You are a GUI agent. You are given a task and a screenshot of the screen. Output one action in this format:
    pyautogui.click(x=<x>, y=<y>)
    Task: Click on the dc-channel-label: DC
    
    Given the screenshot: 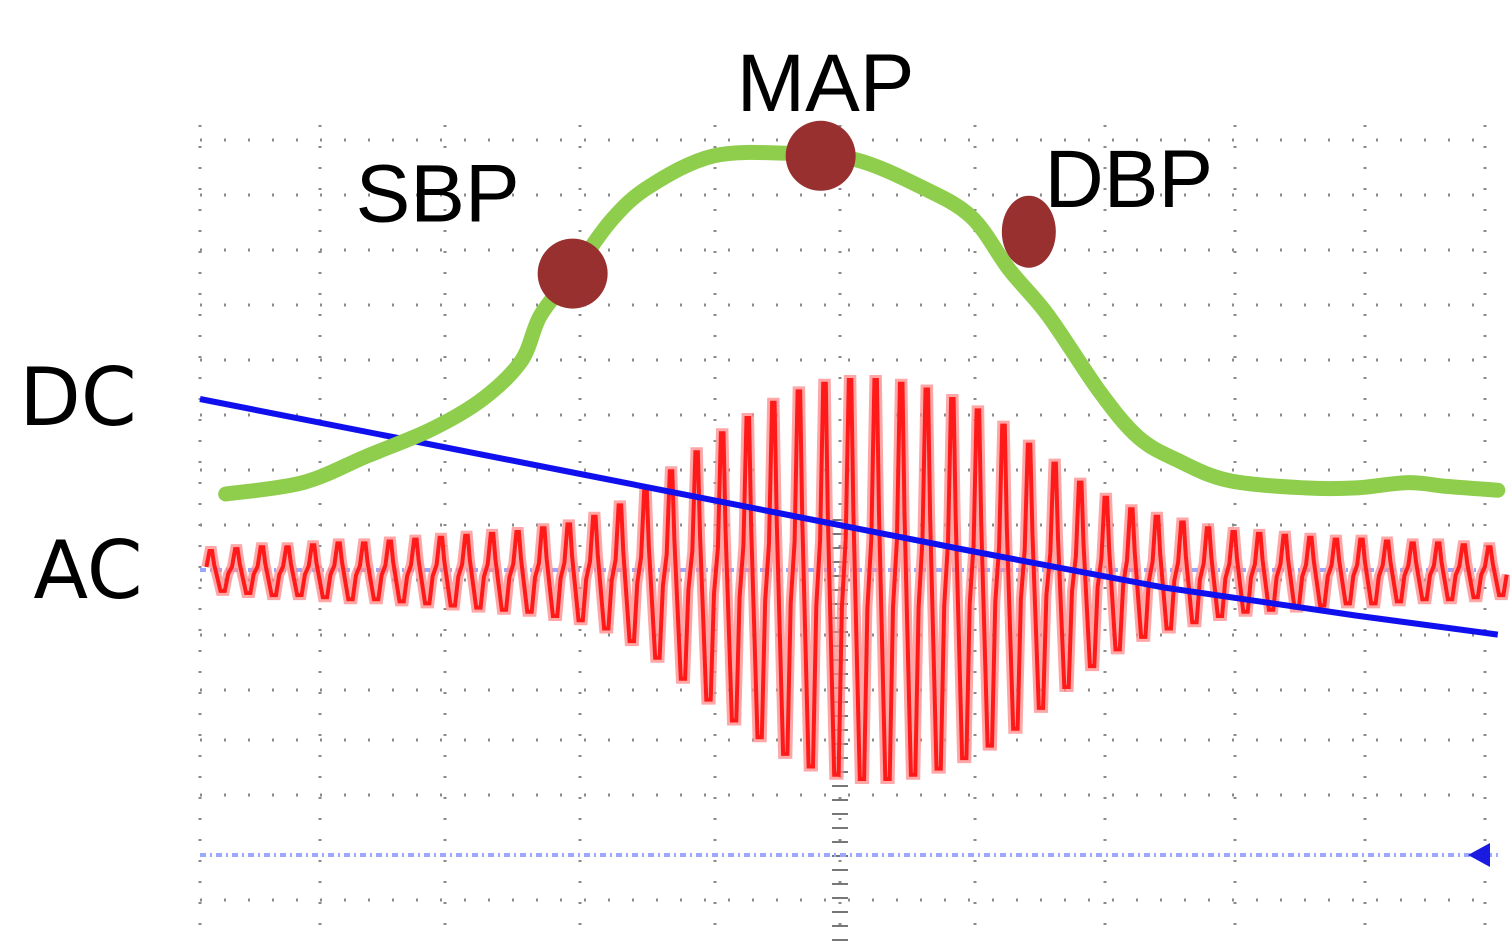 What is the action you would take?
    pyautogui.click(x=77, y=397)
    